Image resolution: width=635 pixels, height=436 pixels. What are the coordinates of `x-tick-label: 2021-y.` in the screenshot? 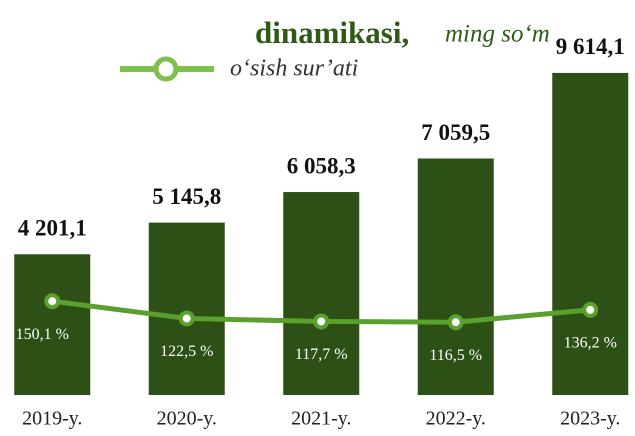 It's located at (321, 419).